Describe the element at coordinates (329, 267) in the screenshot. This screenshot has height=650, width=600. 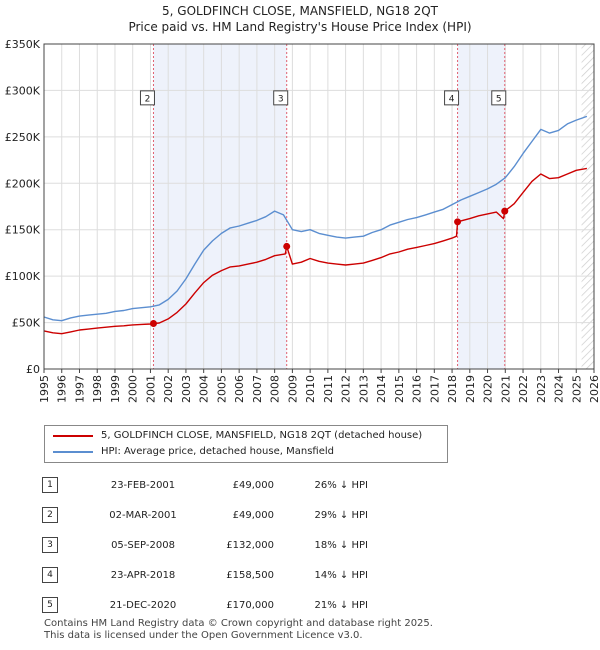
I see `sale-points-layer` at that location.